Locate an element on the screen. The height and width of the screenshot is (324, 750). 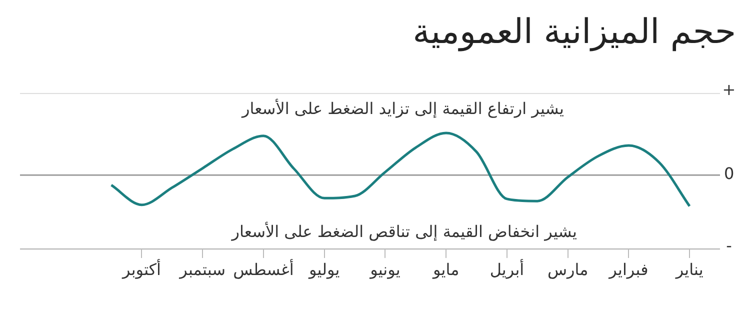
x-tick-label: سبتمبر is located at coordinates (202, 269).